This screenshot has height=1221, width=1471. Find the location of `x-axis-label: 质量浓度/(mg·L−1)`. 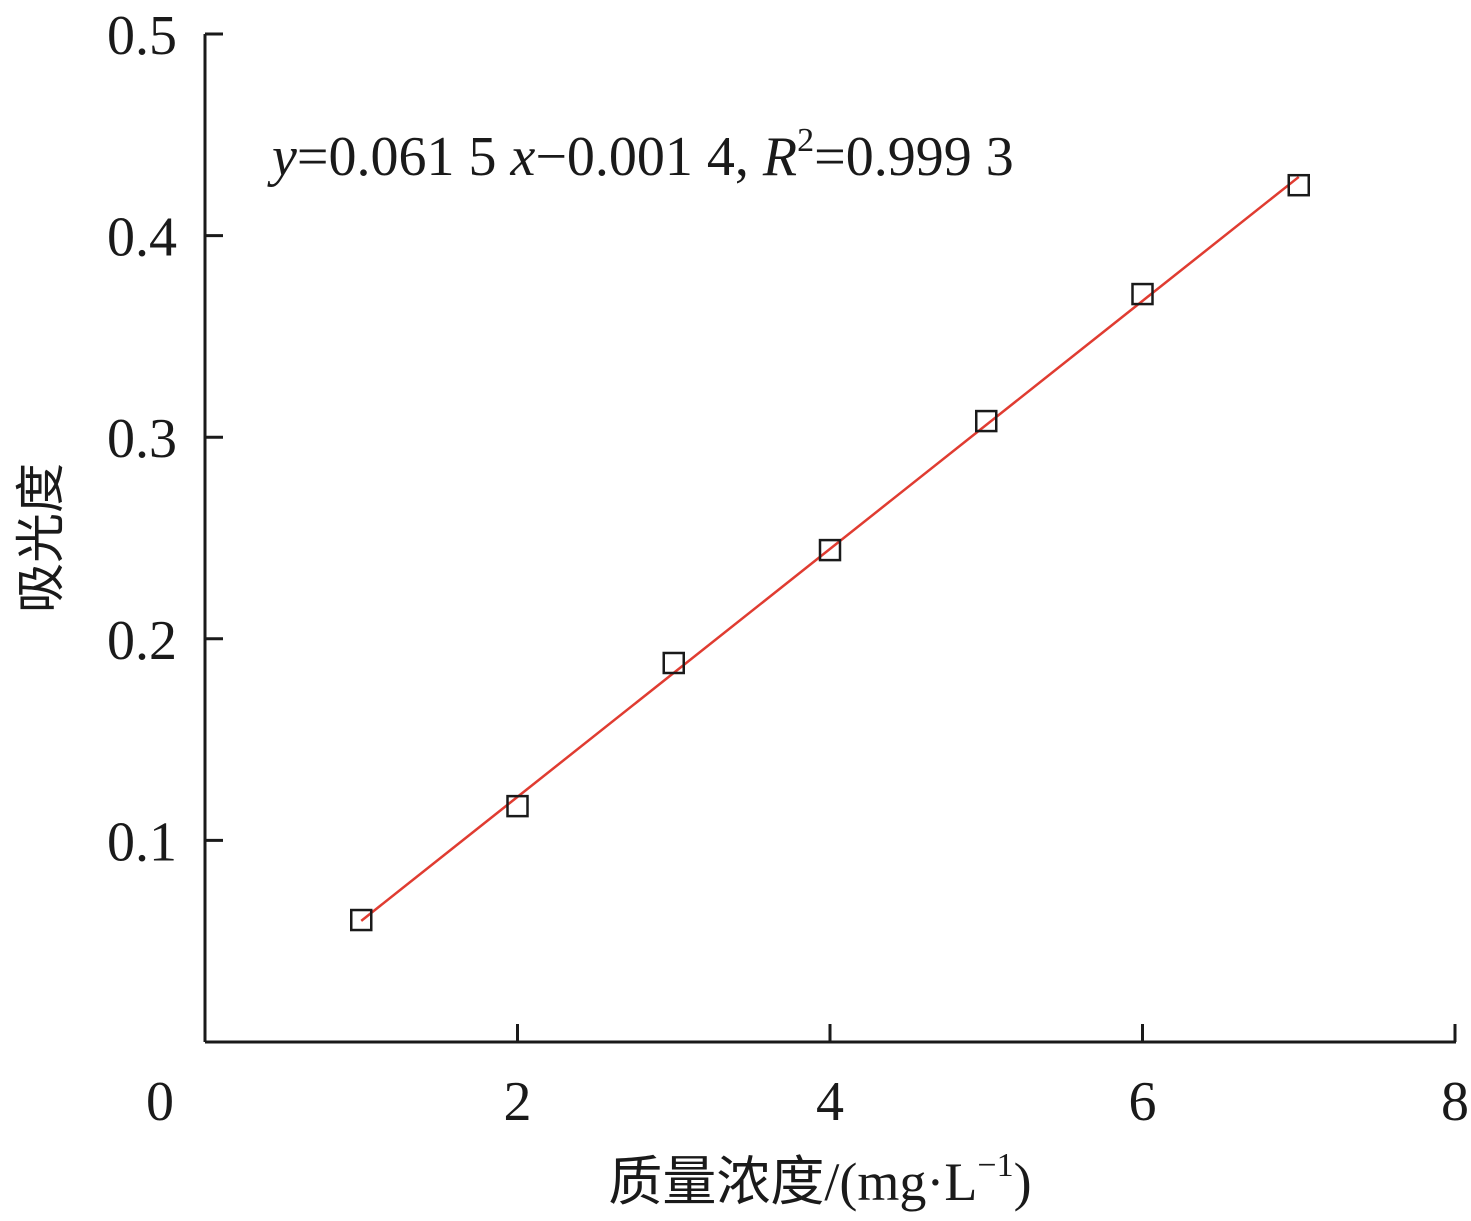

x-axis-label: 质量浓度/(mg·L−1) is located at coordinates (819, 1179).